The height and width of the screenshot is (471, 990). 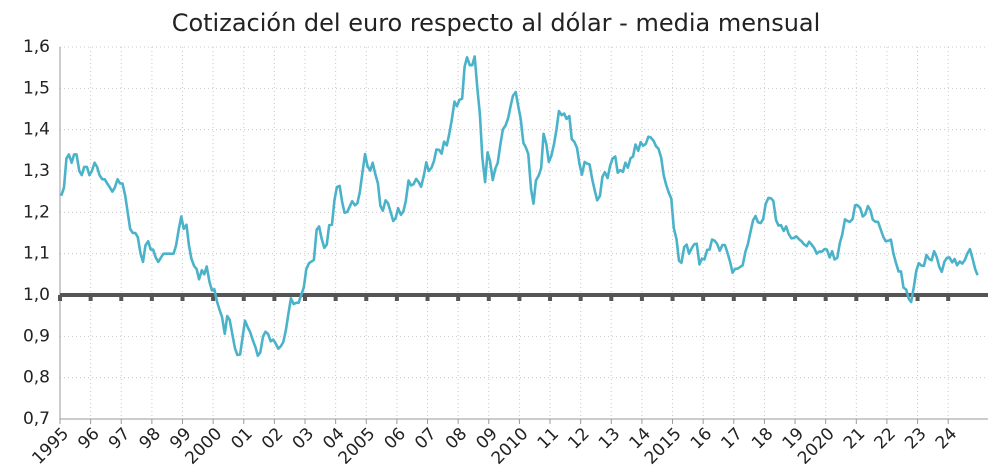 I want to click on x-tick-label: 02, so click(x=272, y=438).